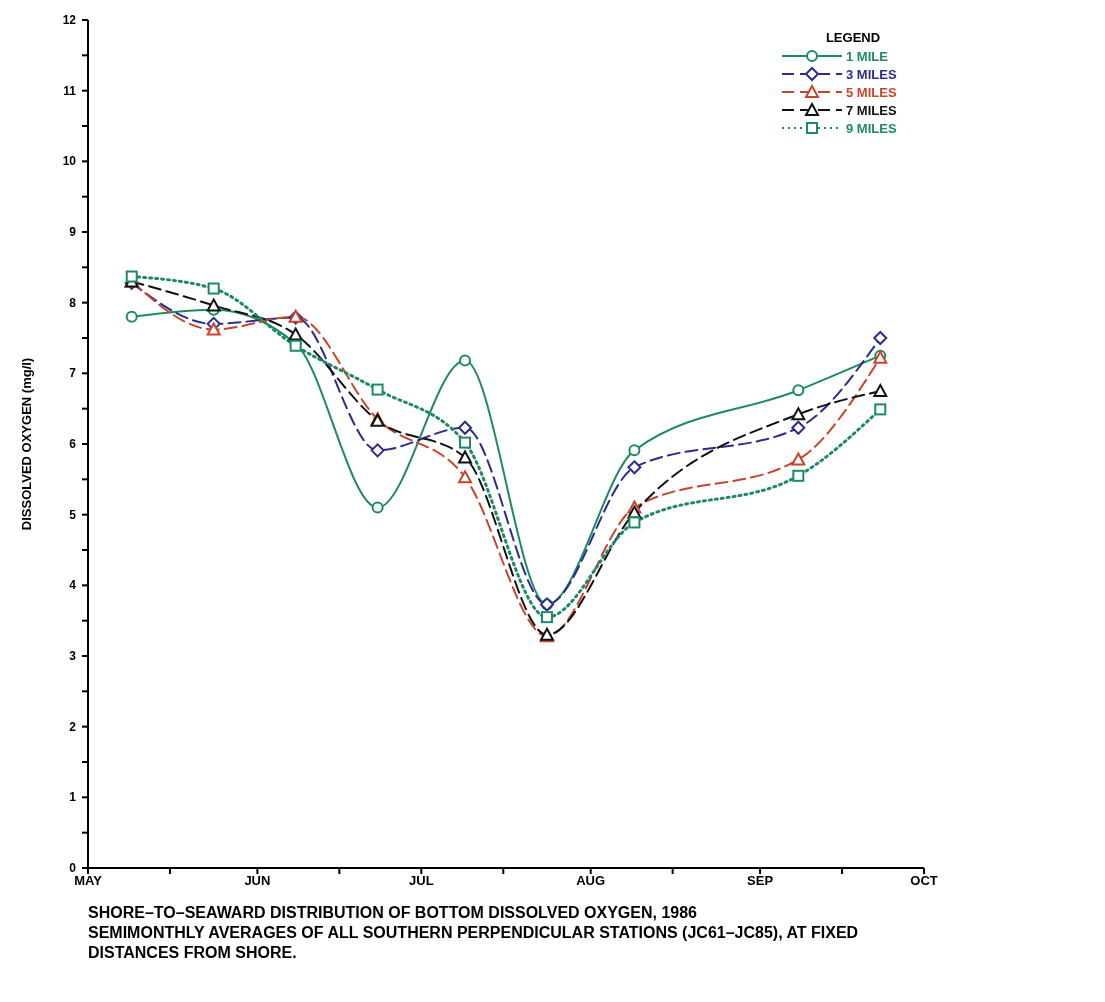 Image resolution: width=1105 pixels, height=1002 pixels. What do you see at coordinates (393, 913) in the screenshot?
I see `text: SHORE–TO–SEAWARD DISTRIBUTION OF BOTTOM DISSOLVED OXYGEN, 1986` at bounding box center [393, 913].